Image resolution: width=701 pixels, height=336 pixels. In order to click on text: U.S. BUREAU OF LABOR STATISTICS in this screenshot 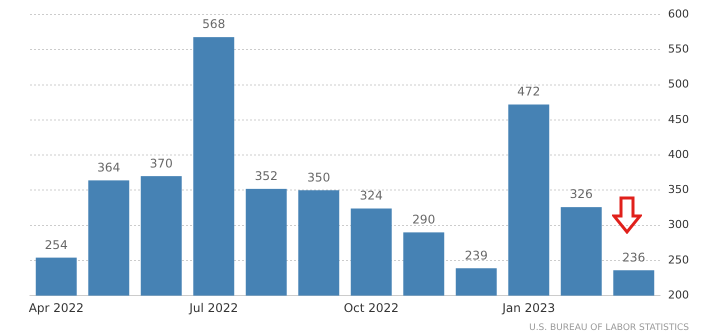, I will do `click(609, 327)`.